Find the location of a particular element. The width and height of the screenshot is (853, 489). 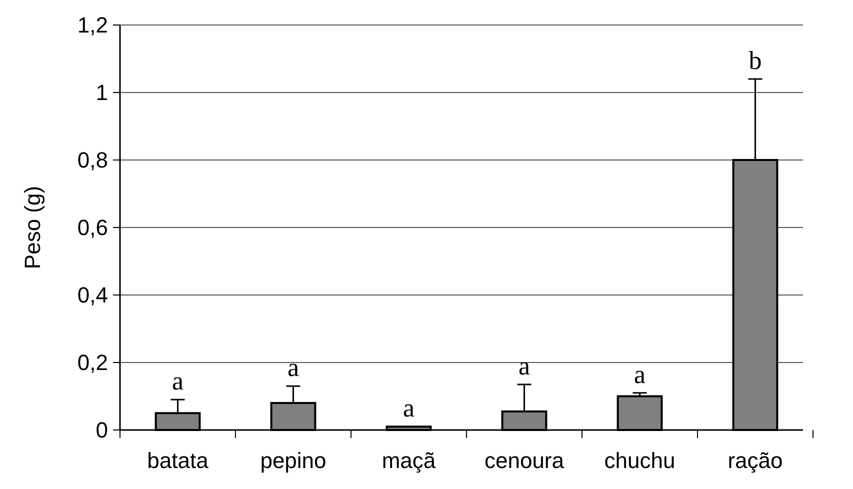

x-tick-label: cenoura is located at coordinates (524, 460).